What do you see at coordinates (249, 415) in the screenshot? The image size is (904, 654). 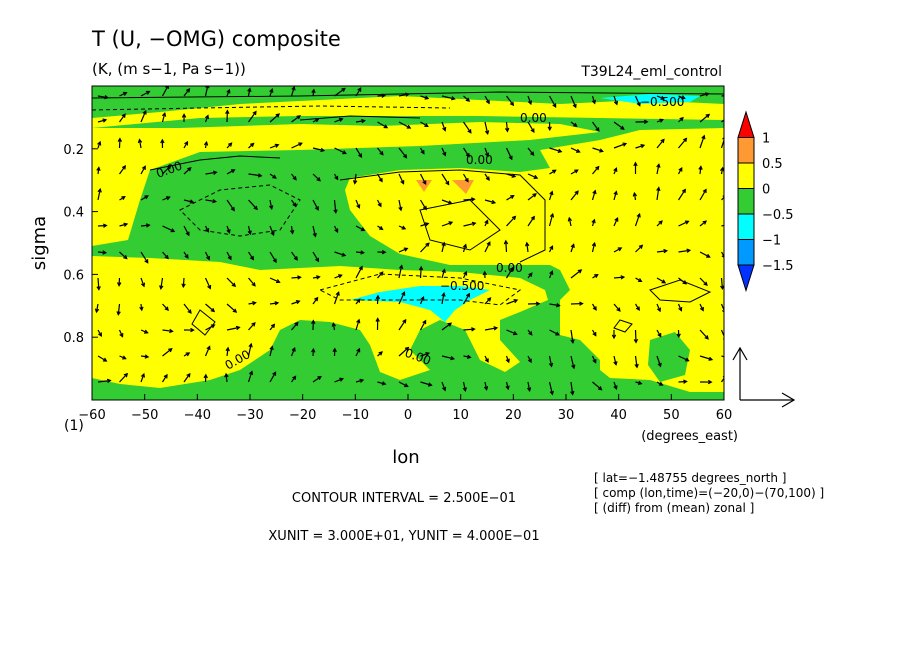 I see `x-tick-label: −30` at bounding box center [249, 415].